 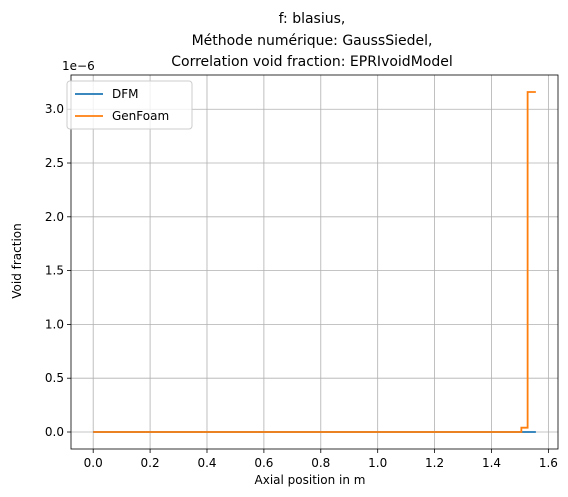 What do you see at coordinates (54, 163) in the screenshot?
I see `y-tick-label: 2.5` at bounding box center [54, 163].